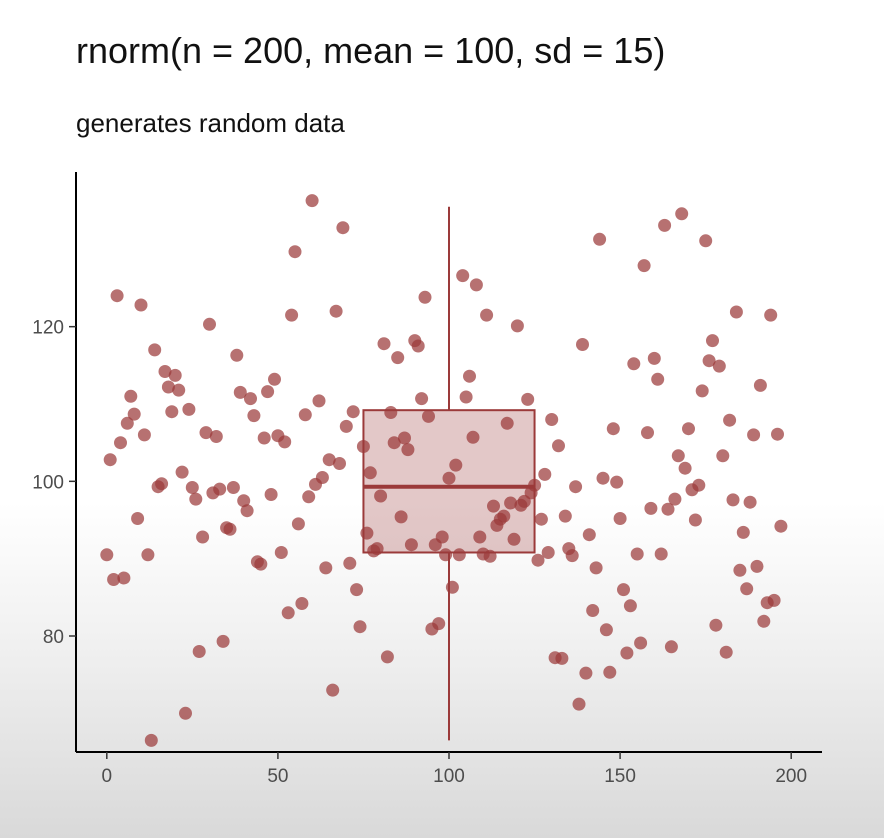  What do you see at coordinates (53, 637) in the screenshot?
I see `y-tick-label: 80` at bounding box center [53, 637].